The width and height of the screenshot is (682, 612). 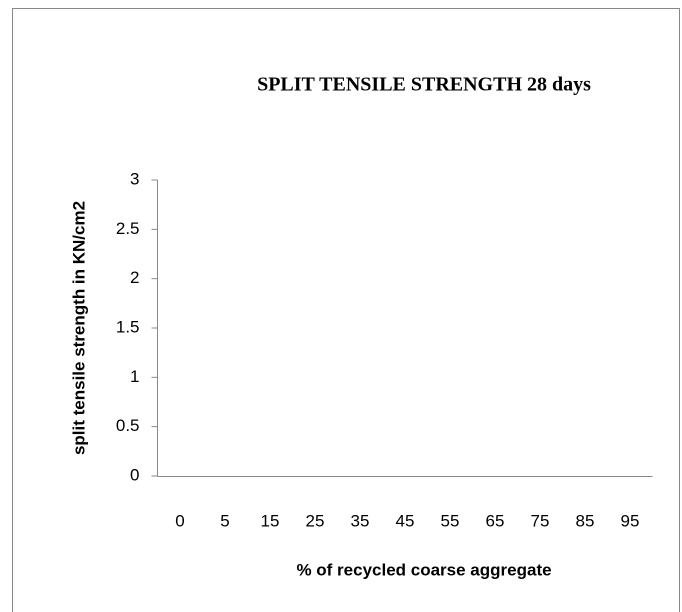 What do you see at coordinates (630, 520) in the screenshot?
I see `x-tick-label: 95` at bounding box center [630, 520].